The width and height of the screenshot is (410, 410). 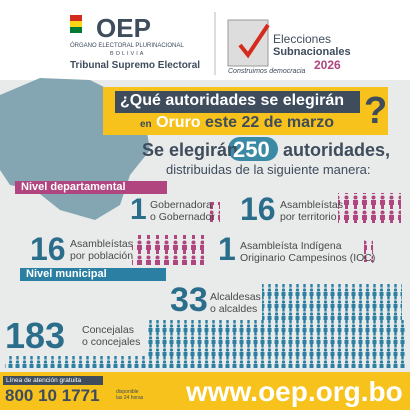 I want to click on hotline-box, so click(x=53, y=380).